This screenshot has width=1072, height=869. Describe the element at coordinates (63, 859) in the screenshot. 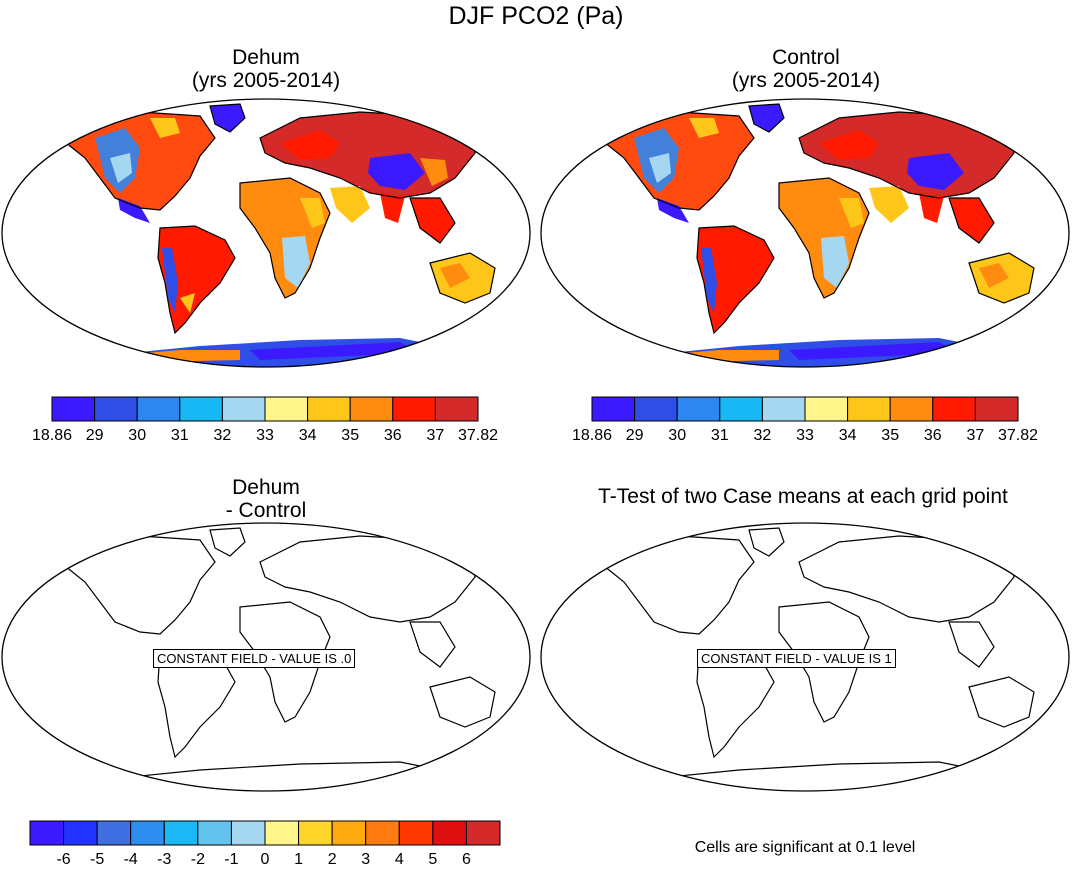

I see `colorbar-tick-label: -6` at that location.